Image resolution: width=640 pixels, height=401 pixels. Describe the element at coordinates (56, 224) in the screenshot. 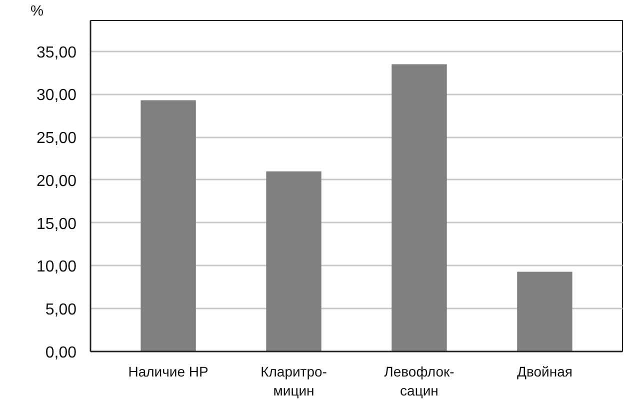

I see `y-tick-label: 15,00` at that location.